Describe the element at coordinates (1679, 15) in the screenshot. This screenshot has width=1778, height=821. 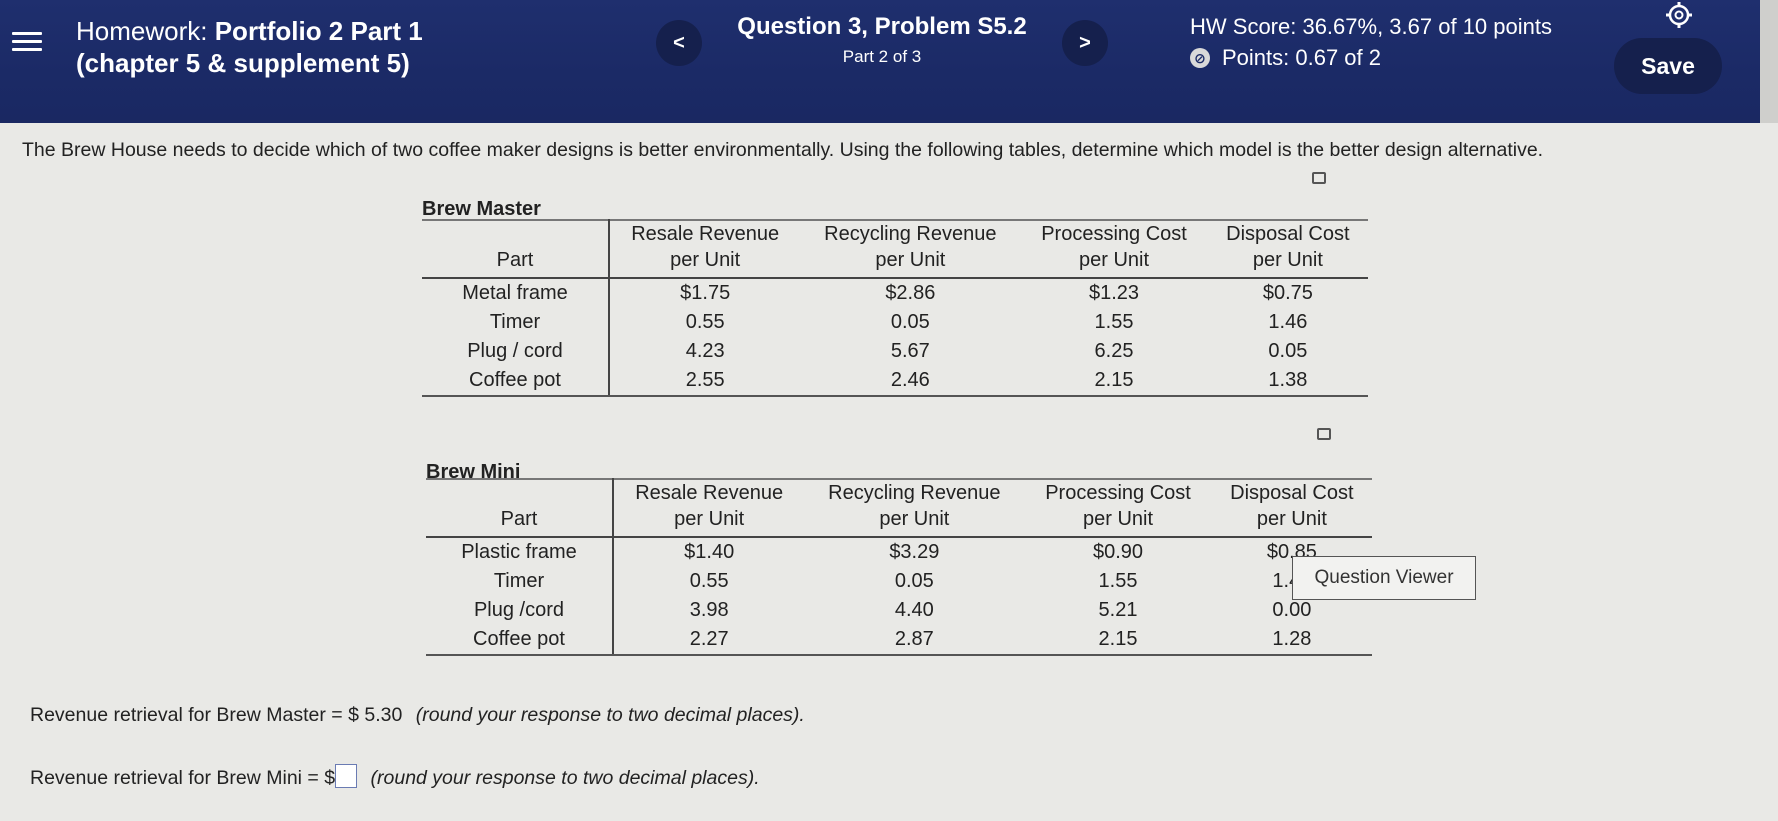
I see `gear-icon` at that location.